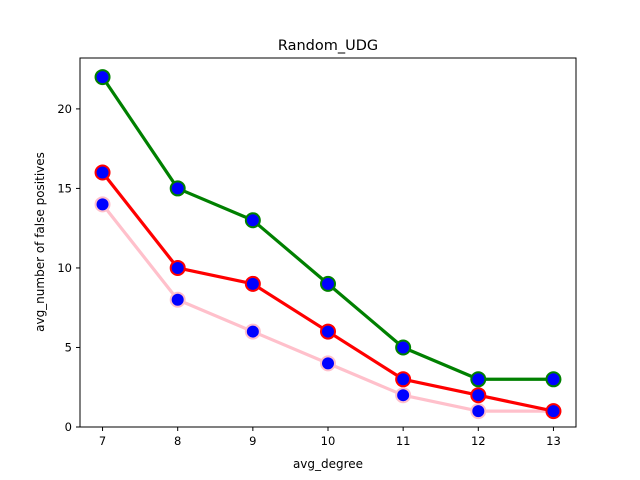 The image size is (640, 480). Describe the element at coordinates (478, 441) in the screenshot. I see `x-tick-label: 12` at that location.